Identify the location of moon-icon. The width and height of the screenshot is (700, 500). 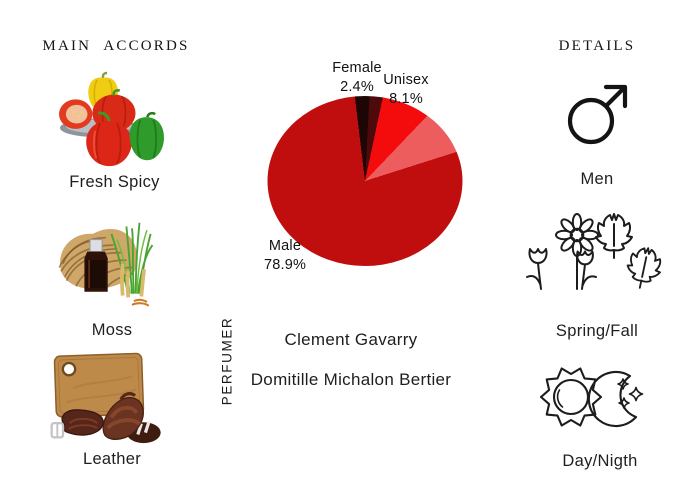
(615, 399).